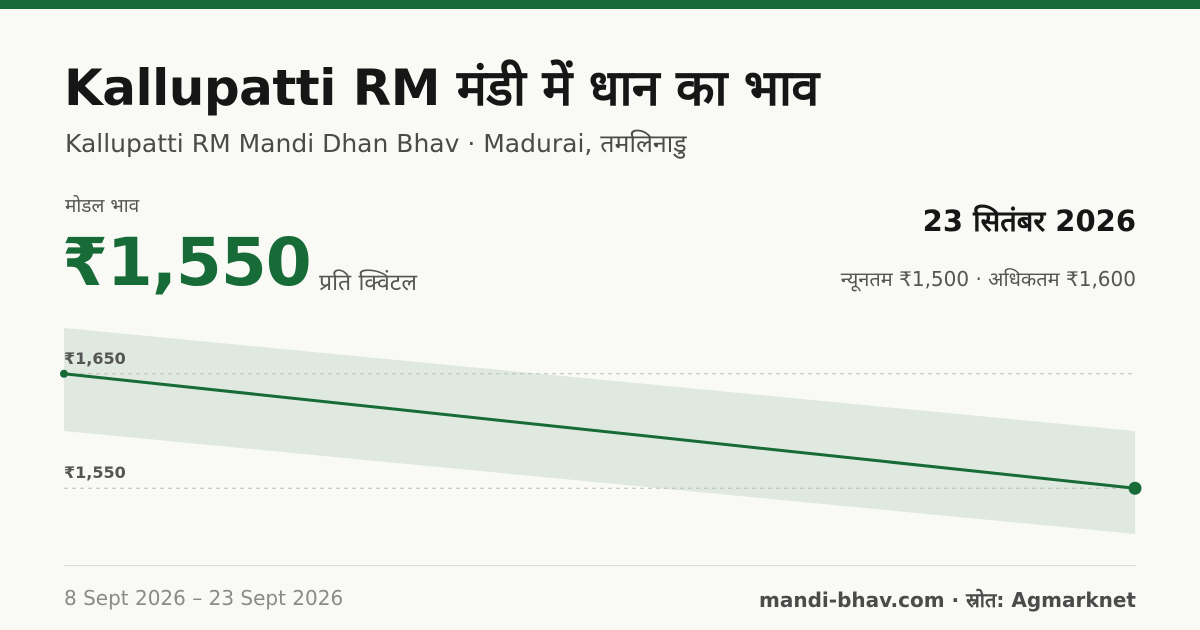 The image size is (1200, 630). I want to click on latest-price-point, so click(1135, 488).